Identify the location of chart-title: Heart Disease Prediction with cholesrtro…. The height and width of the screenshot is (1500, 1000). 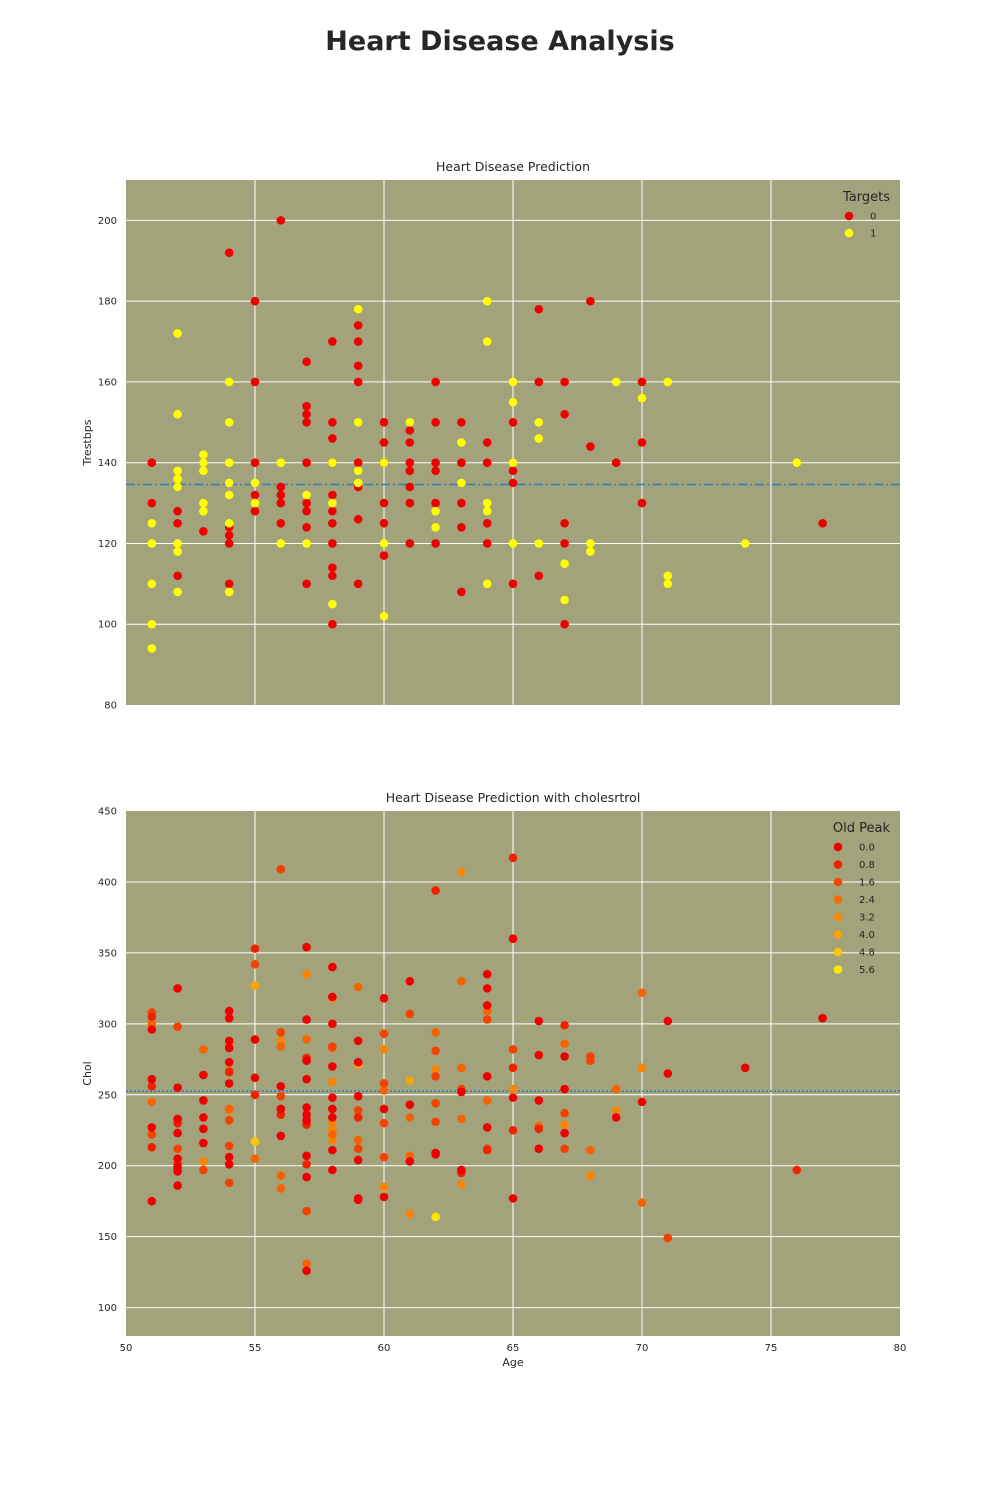
(513, 797).